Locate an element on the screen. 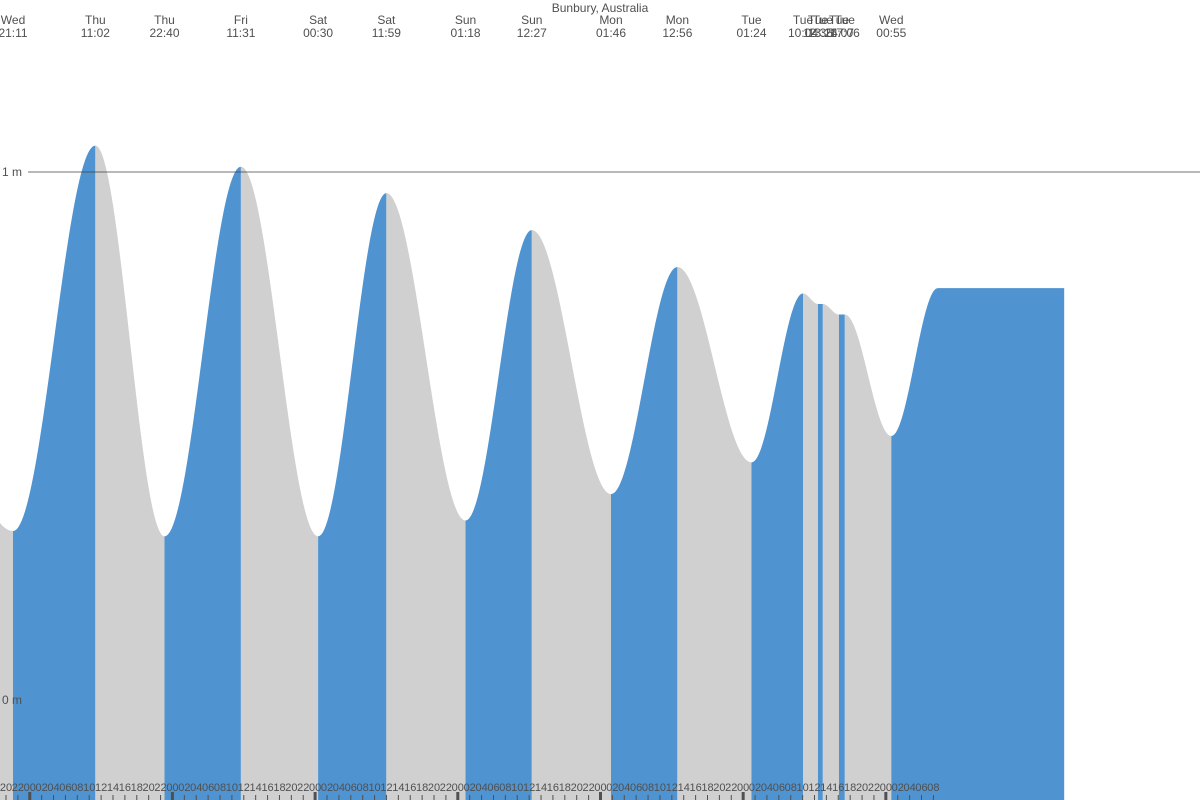 This screenshot has height=800, width=1200. extreme-day-label: Fri is located at coordinates (241, 20).